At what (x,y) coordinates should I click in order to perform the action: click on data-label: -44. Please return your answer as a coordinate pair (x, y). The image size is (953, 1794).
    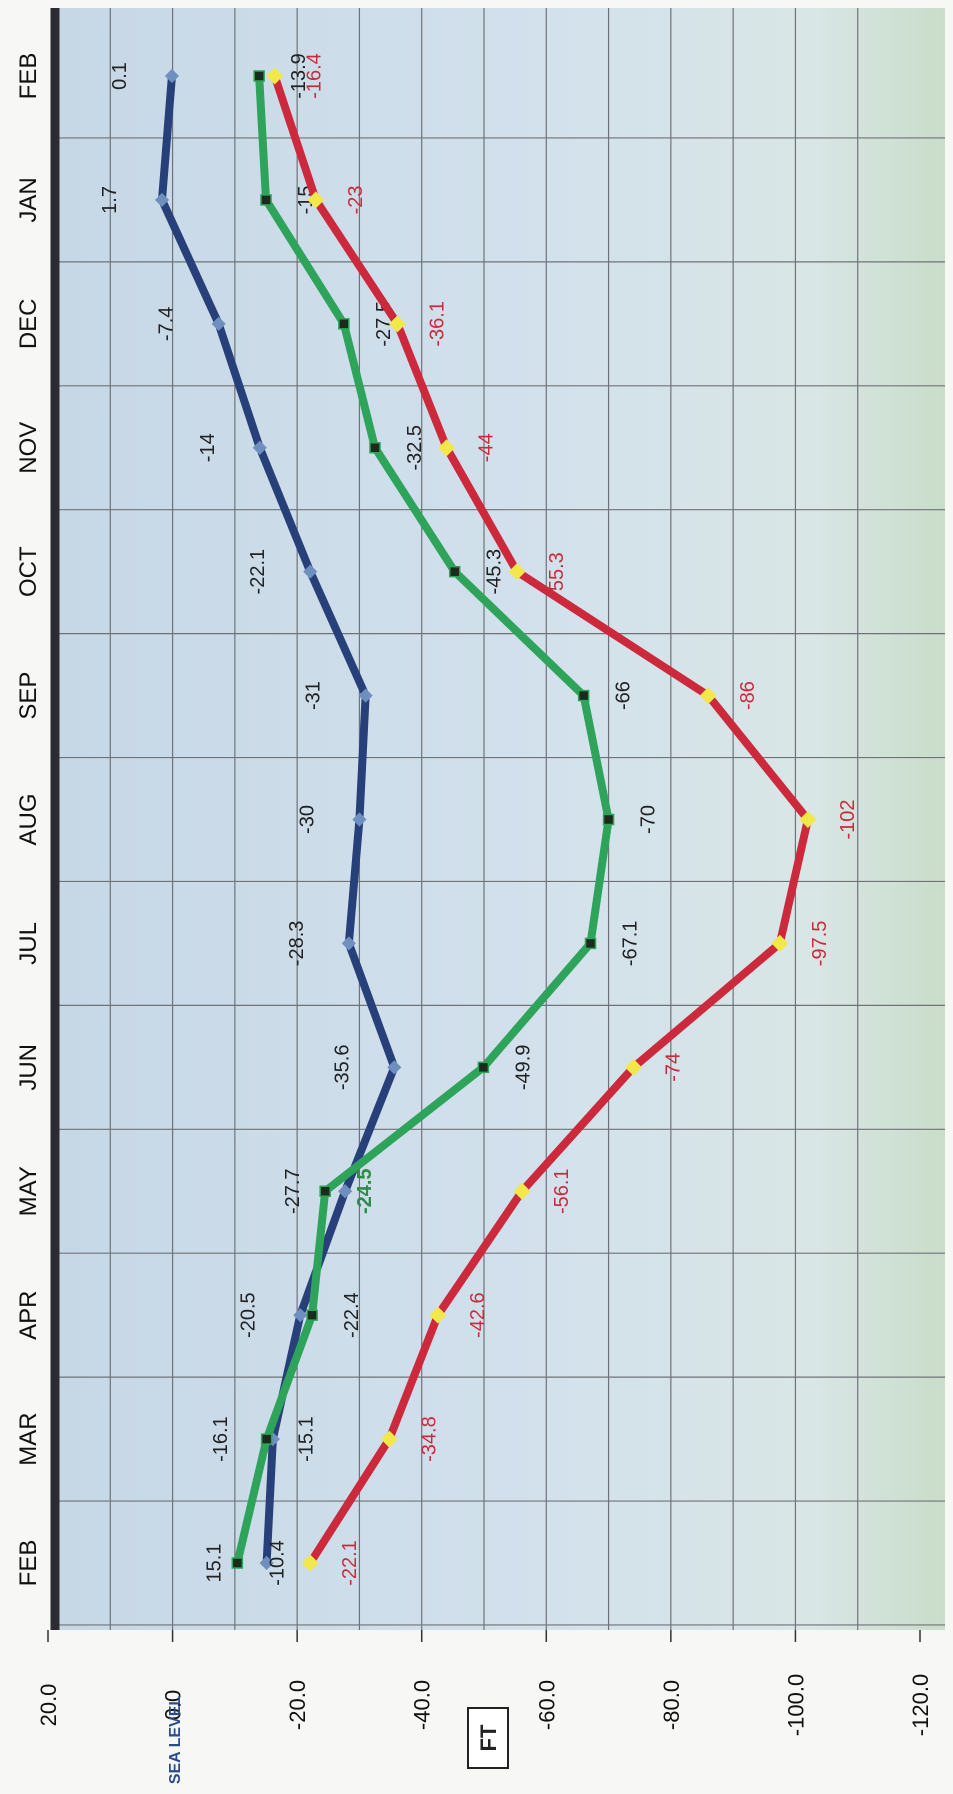
    Looking at the image, I should click on (487, 447).